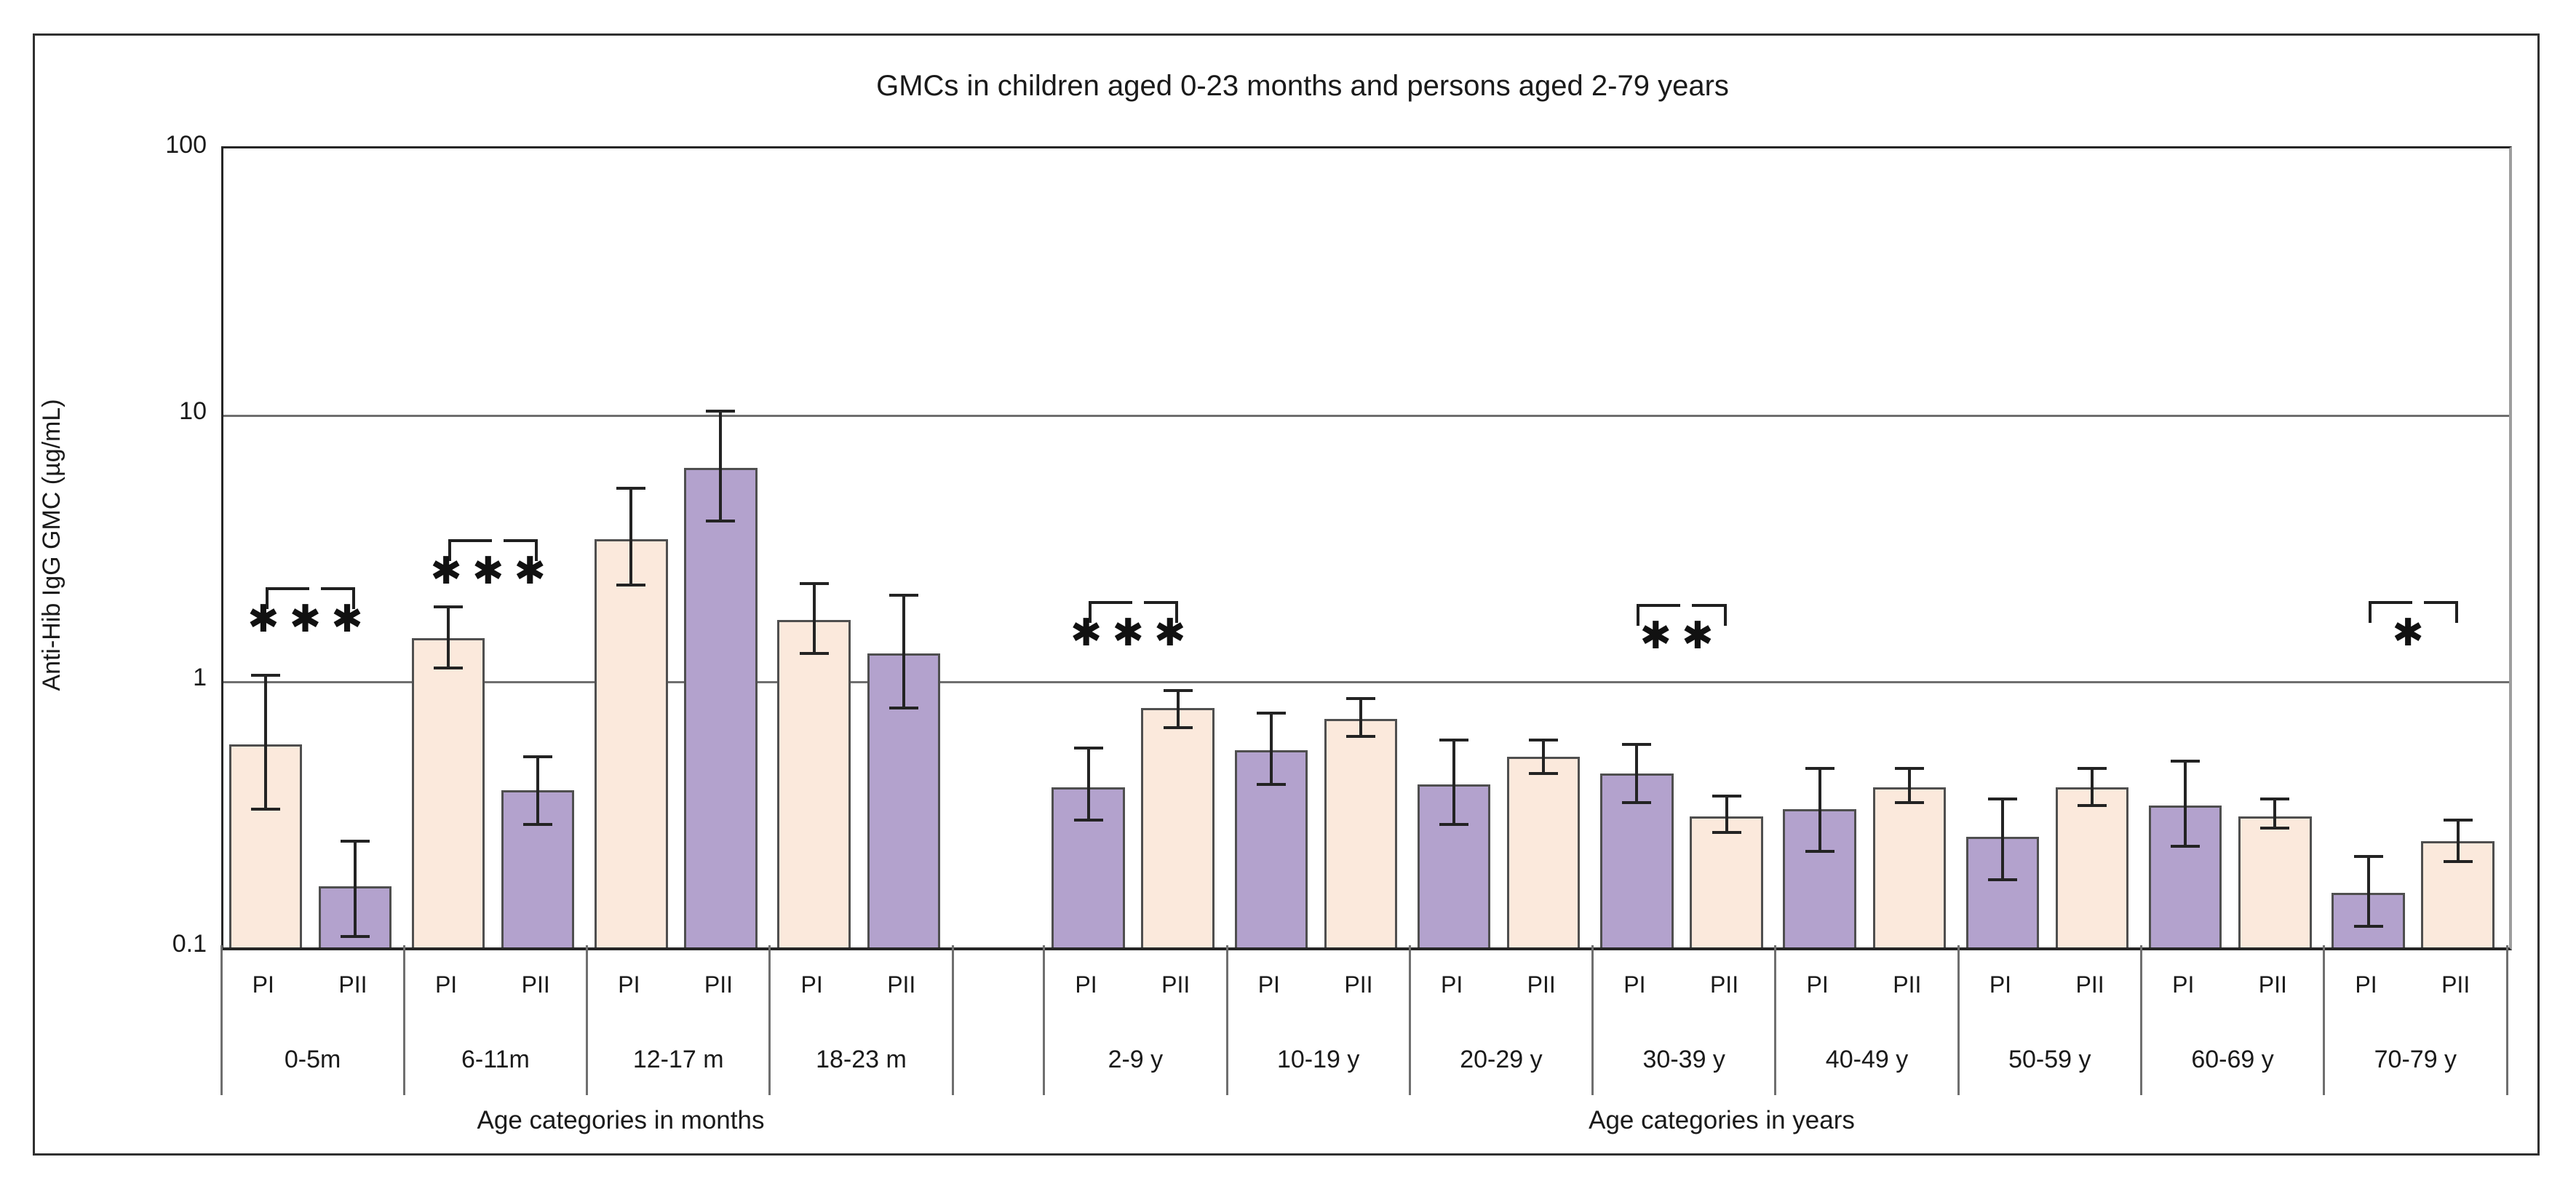 This screenshot has width=2576, height=1189. What do you see at coordinates (1724, 984) in the screenshot?
I see `bar-label-30-39y-PII: PII` at bounding box center [1724, 984].